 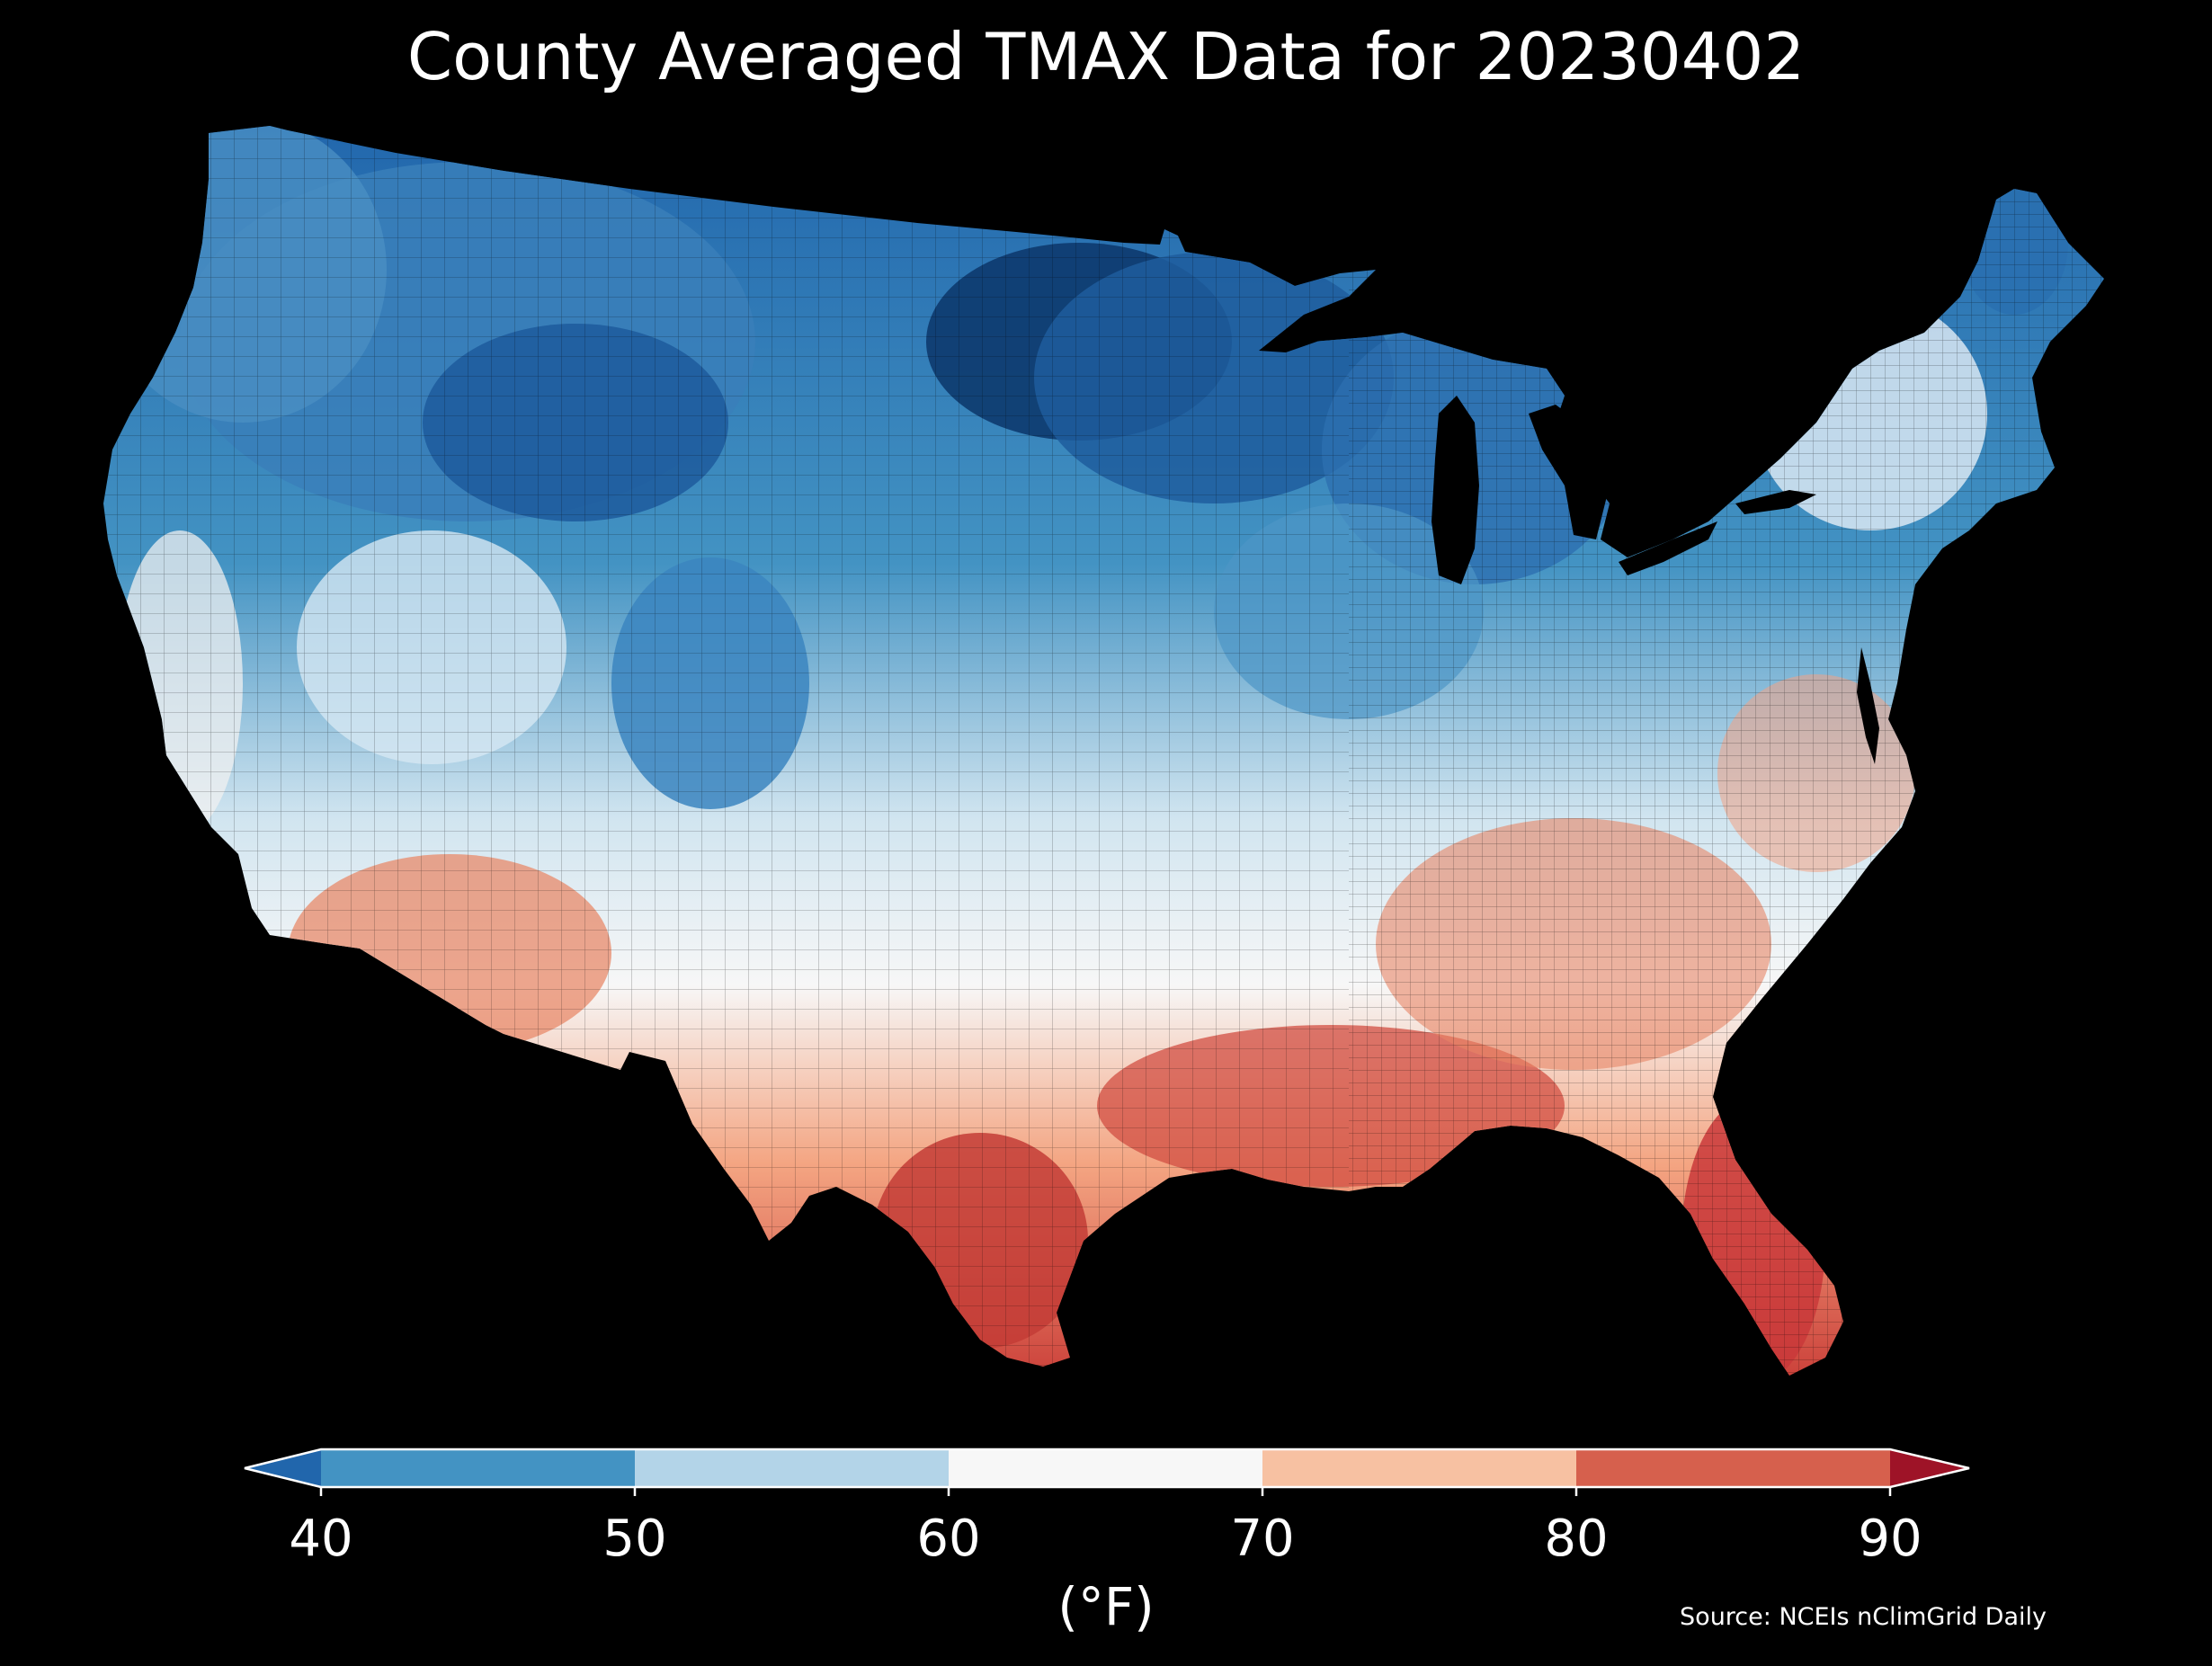 What do you see at coordinates (1890, 1539) in the screenshot?
I see `colorbar-tick-label: 90` at bounding box center [1890, 1539].